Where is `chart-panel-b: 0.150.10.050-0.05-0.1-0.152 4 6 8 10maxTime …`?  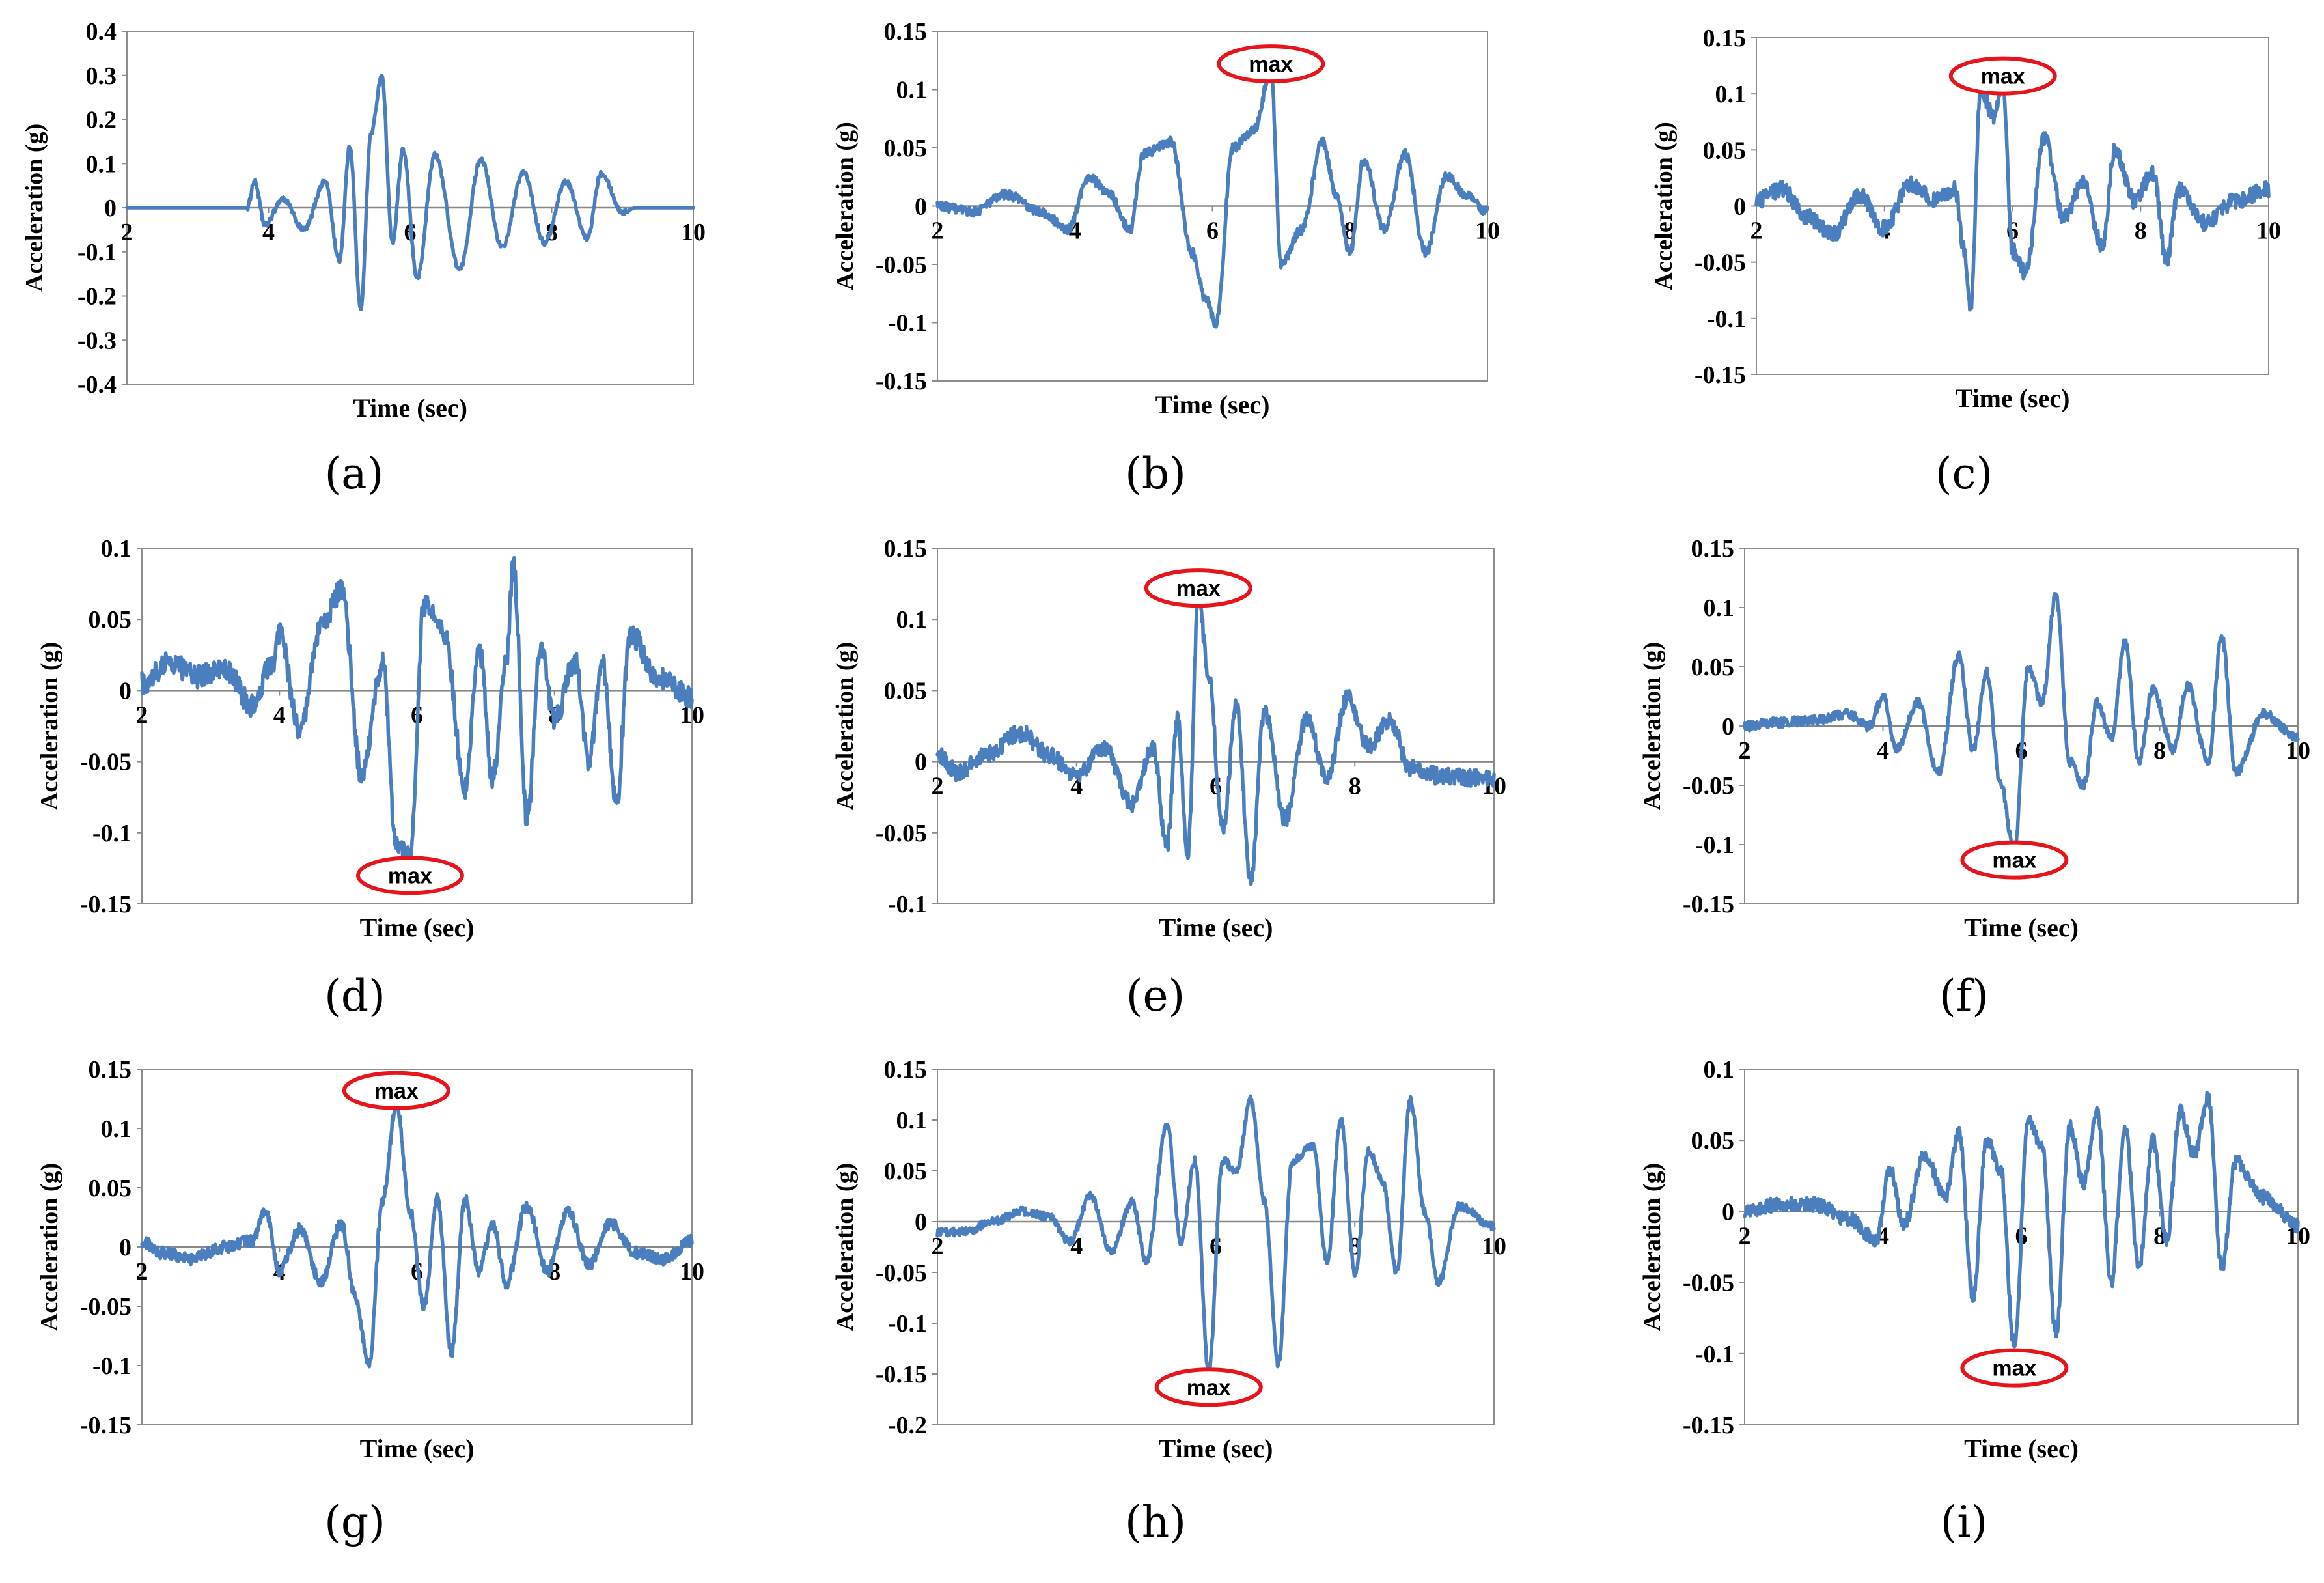
chart-panel-b: 0.150.10.050-0.05-0.1-0.152 4 6 8 10maxTime … is located at coordinates (1165, 258).